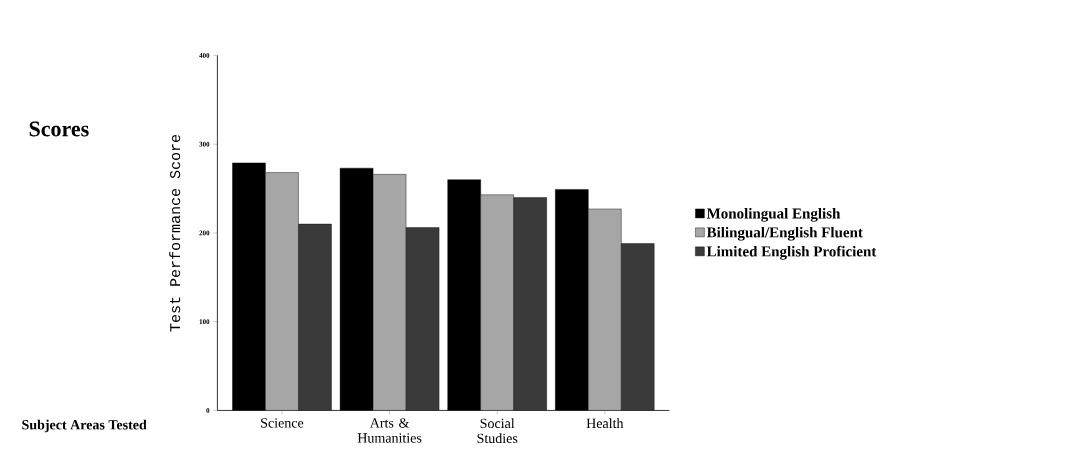 The height and width of the screenshot is (469, 1066). I want to click on y-axis-title: Test Performance Score, so click(175, 233).